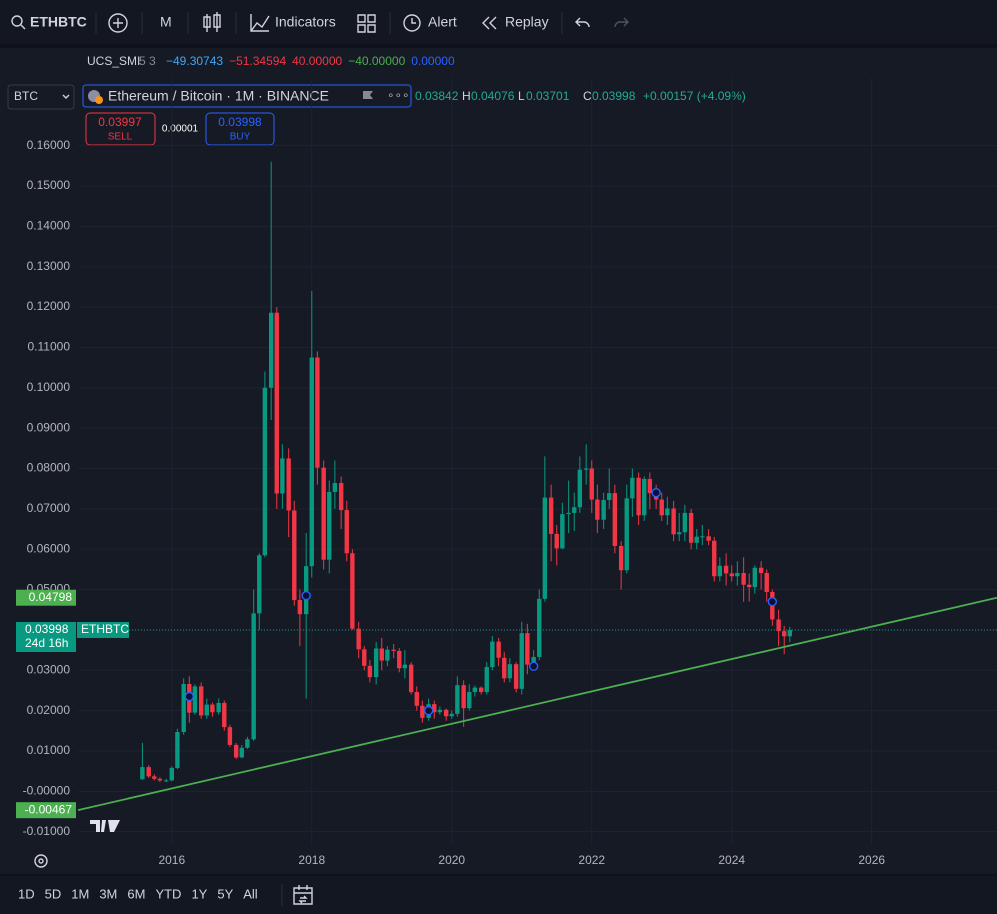 The image size is (997, 914). What do you see at coordinates (871, 860) in the screenshot?
I see `x-tick-label: 2026` at bounding box center [871, 860].